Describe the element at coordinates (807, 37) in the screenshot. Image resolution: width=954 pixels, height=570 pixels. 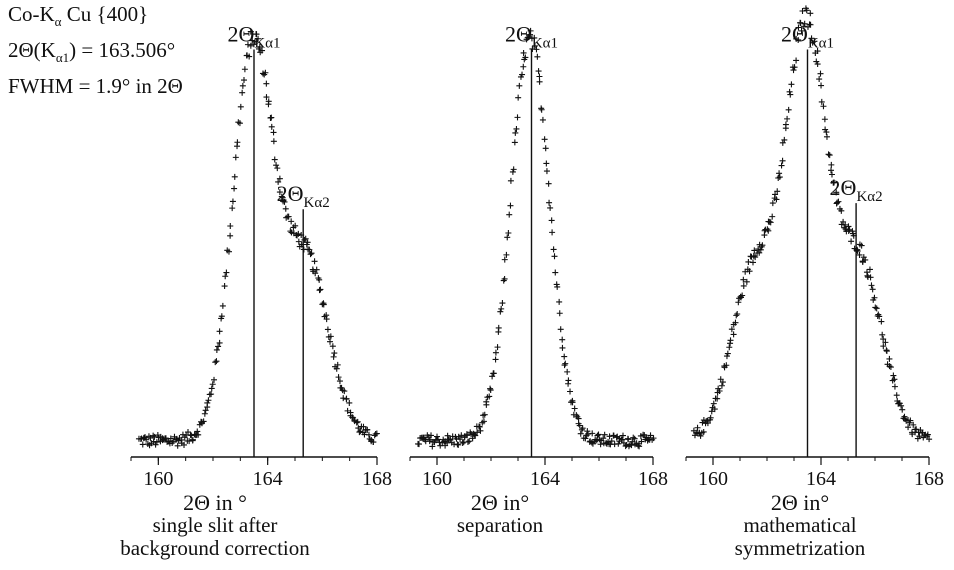
I see `reference-line-label: 2ΘKα1` at that location.